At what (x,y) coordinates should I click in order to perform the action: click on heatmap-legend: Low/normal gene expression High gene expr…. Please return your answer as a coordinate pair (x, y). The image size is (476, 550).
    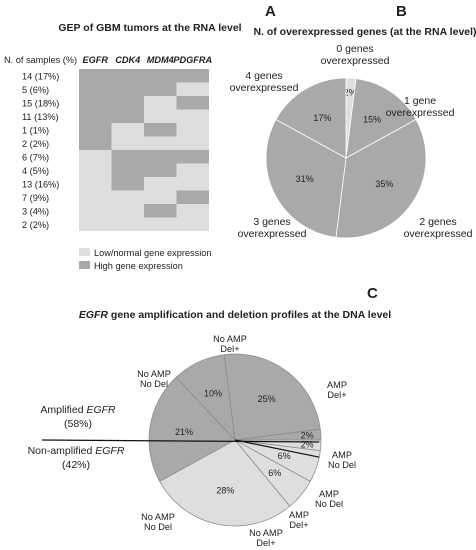
    Looking at the image, I should click on (145, 259).